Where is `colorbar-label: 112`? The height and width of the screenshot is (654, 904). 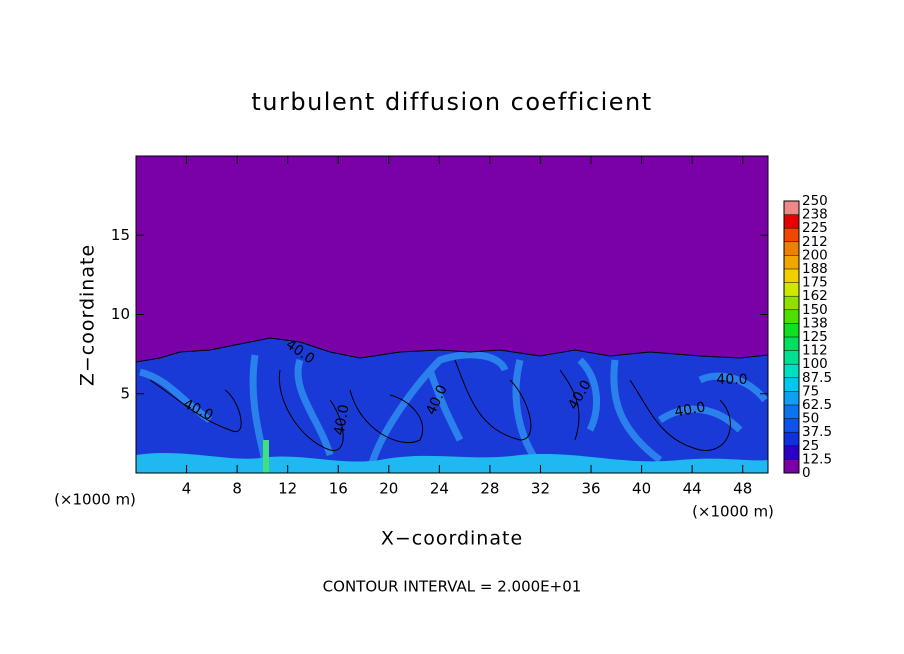
colorbar-label: 112 is located at coordinates (815, 351).